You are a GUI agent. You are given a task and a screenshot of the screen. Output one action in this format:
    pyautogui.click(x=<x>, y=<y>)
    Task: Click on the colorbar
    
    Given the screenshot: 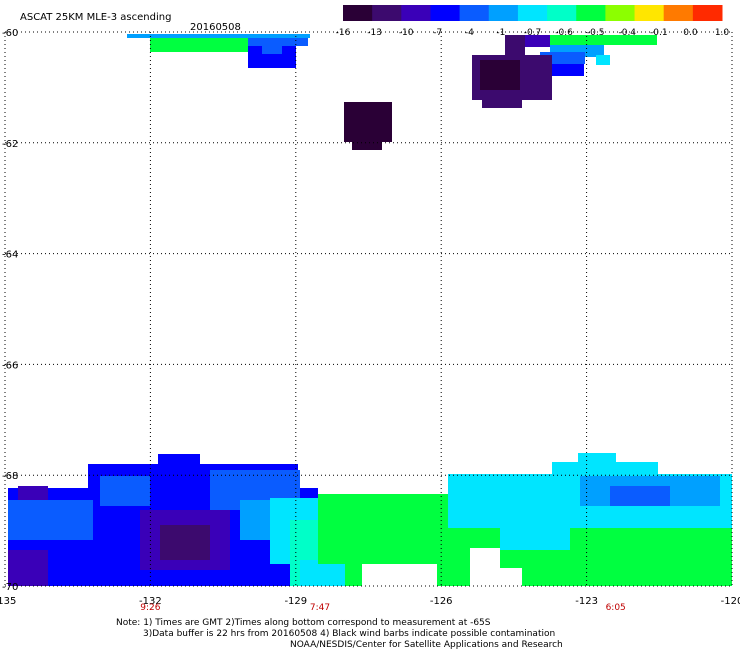 What is the action you would take?
    pyautogui.click(x=533, y=13)
    